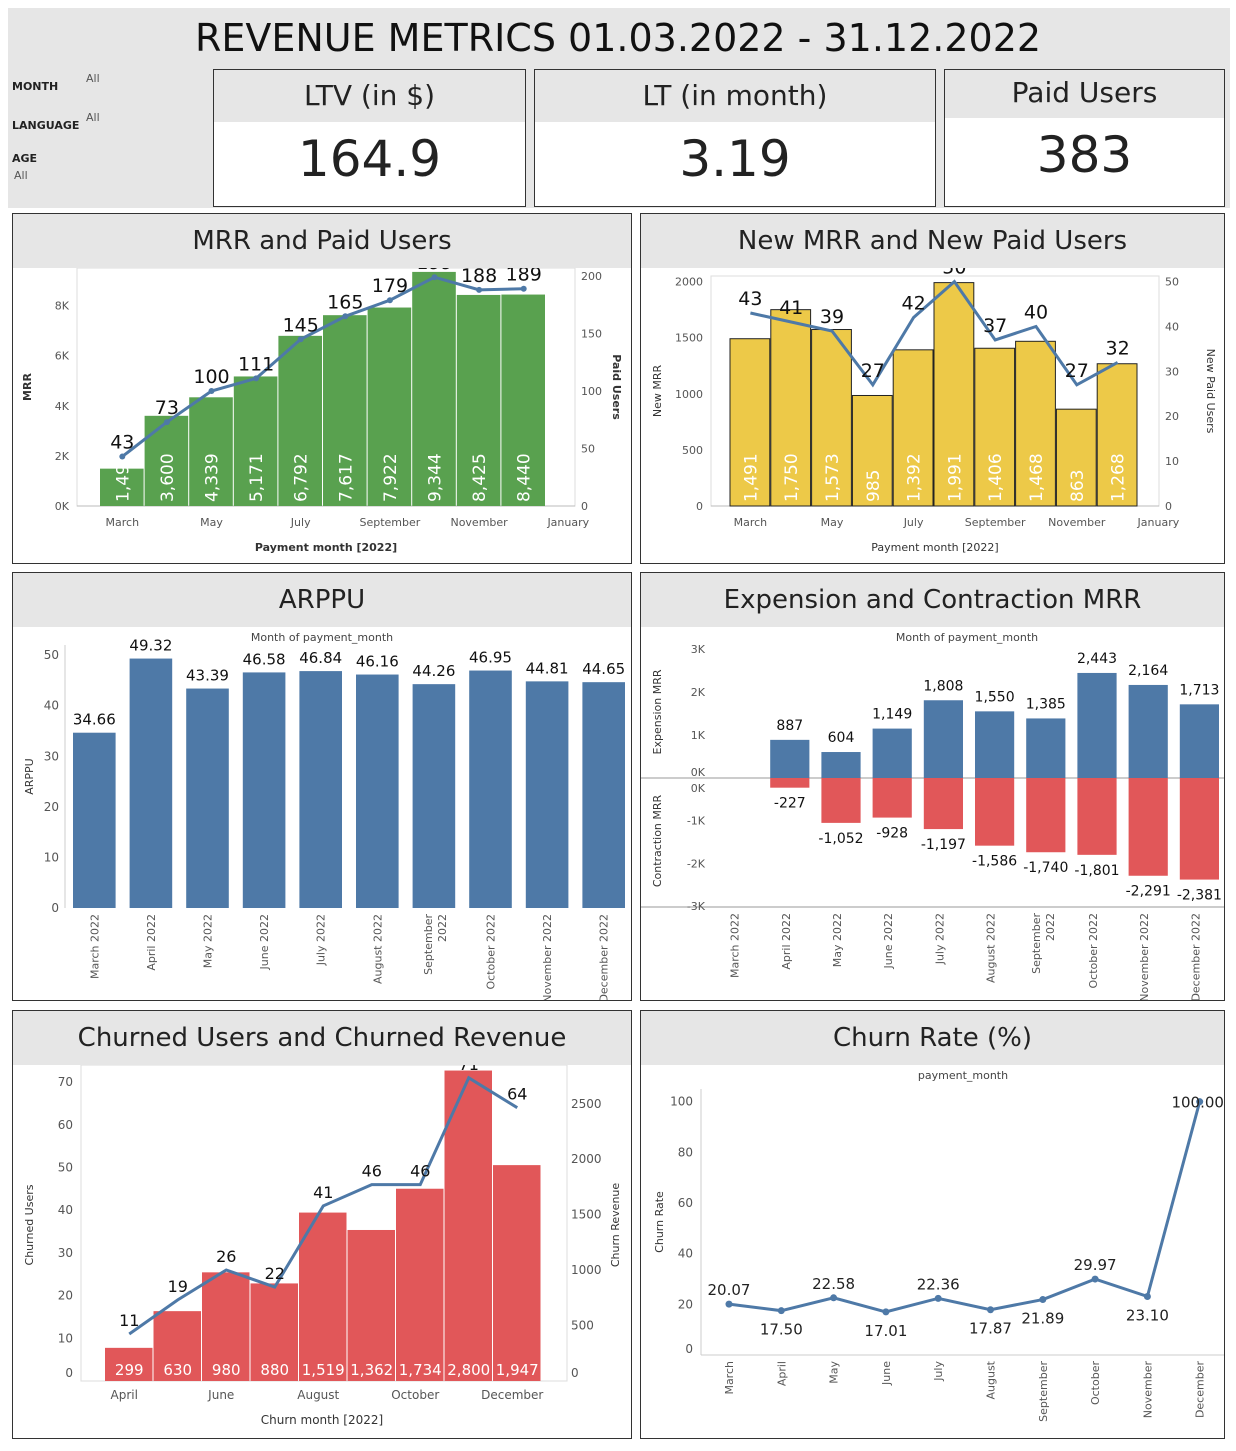 This screenshot has width=1236, height=1451. What do you see at coordinates (991, 1379) in the screenshot?
I see `x-tick-label: August` at bounding box center [991, 1379].